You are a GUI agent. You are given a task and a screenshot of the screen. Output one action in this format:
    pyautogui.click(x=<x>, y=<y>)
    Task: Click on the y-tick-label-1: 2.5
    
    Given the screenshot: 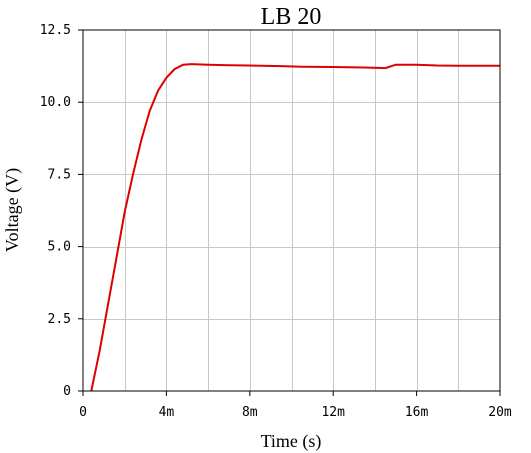 What is the action you would take?
    pyautogui.click(x=59, y=319)
    